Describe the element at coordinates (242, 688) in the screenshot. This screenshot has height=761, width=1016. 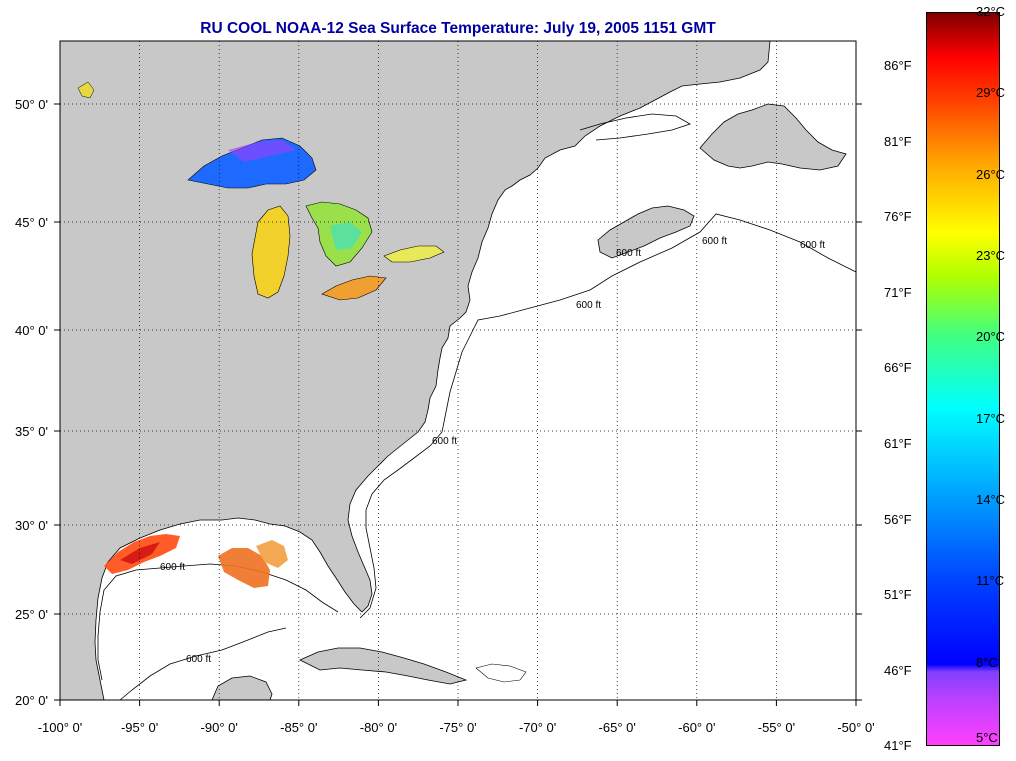
I see `land-yucatan` at that location.